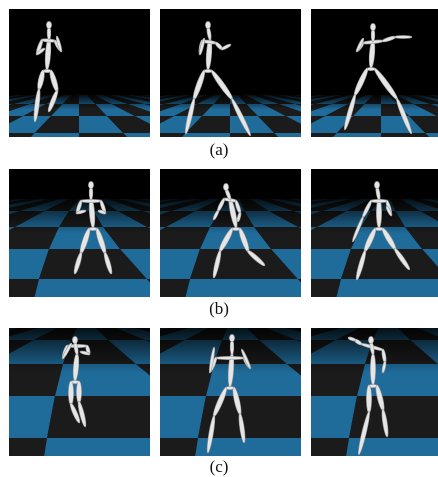  What do you see at coordinates (230, 358) in the screenshot?
I see `shoulder-bone` at bounding box center [230, 358].